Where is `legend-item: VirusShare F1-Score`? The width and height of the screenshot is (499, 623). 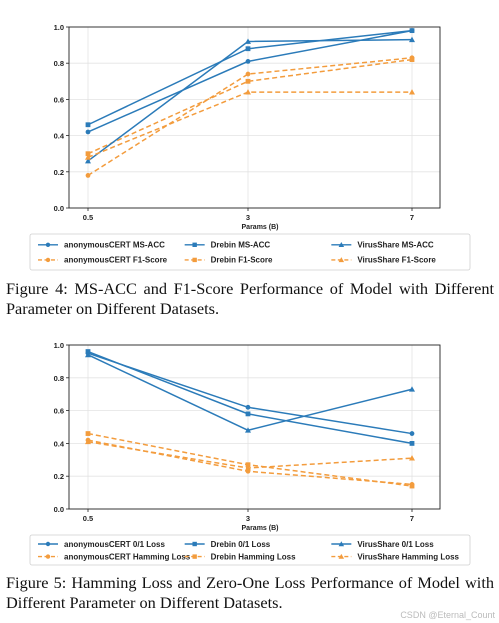 legend-item: VirusShare F1-Score is located at coordinates (383, 260).